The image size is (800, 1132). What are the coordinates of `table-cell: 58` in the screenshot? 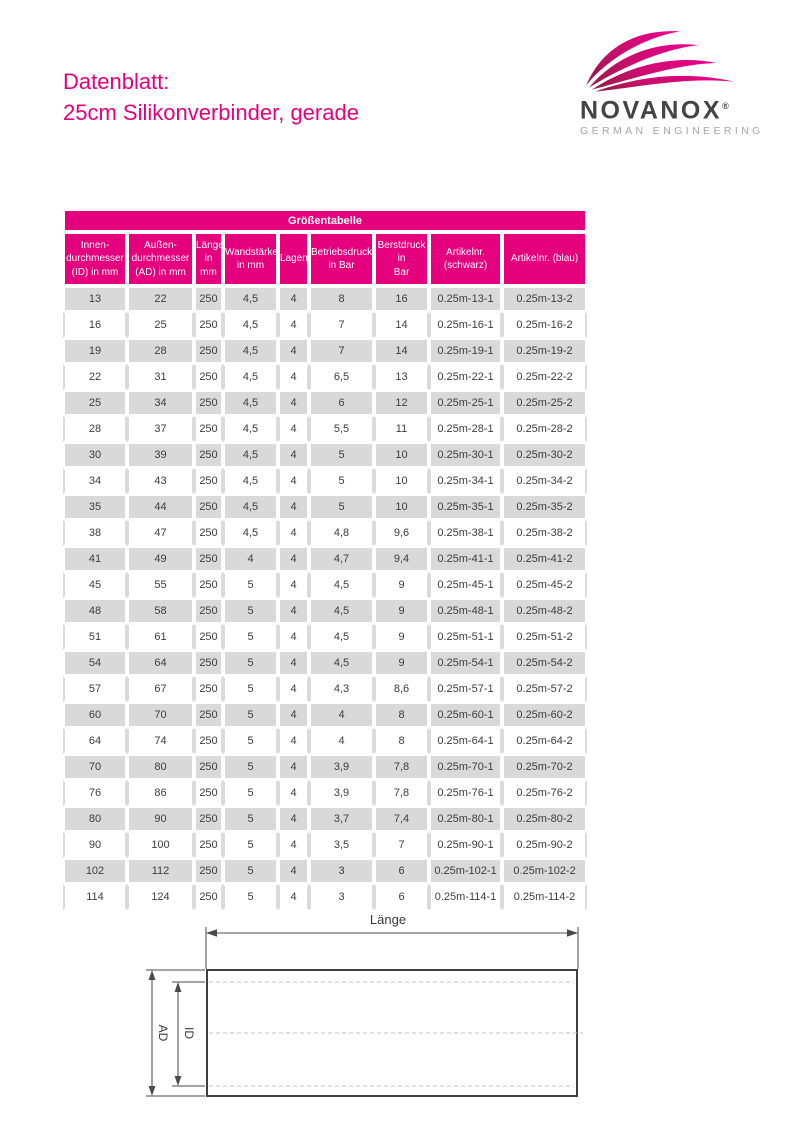 It's located at (160, 611).